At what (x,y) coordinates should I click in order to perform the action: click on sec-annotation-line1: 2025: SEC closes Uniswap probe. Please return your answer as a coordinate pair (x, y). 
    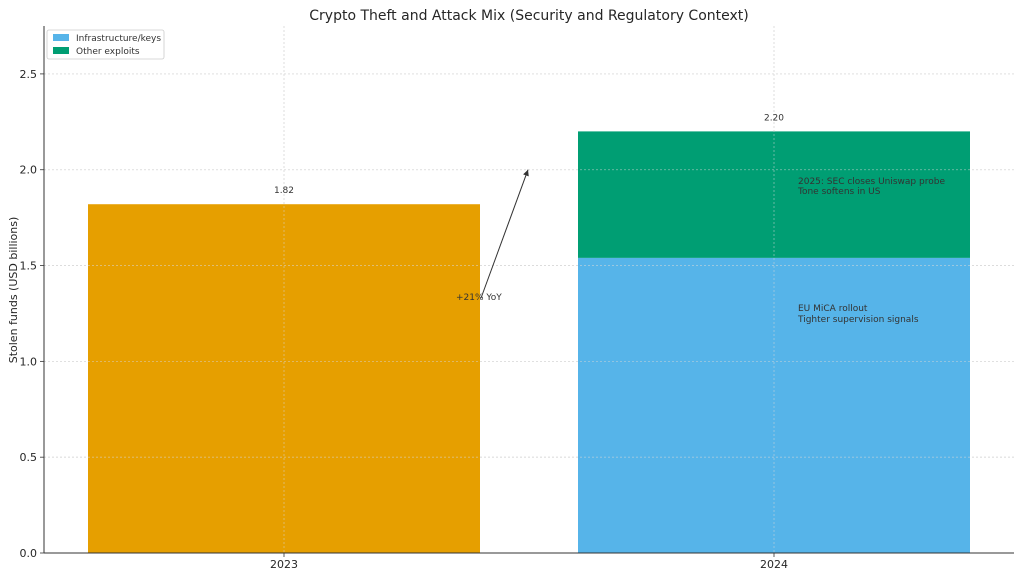
    Looking at the image, I should click on (871, 182).